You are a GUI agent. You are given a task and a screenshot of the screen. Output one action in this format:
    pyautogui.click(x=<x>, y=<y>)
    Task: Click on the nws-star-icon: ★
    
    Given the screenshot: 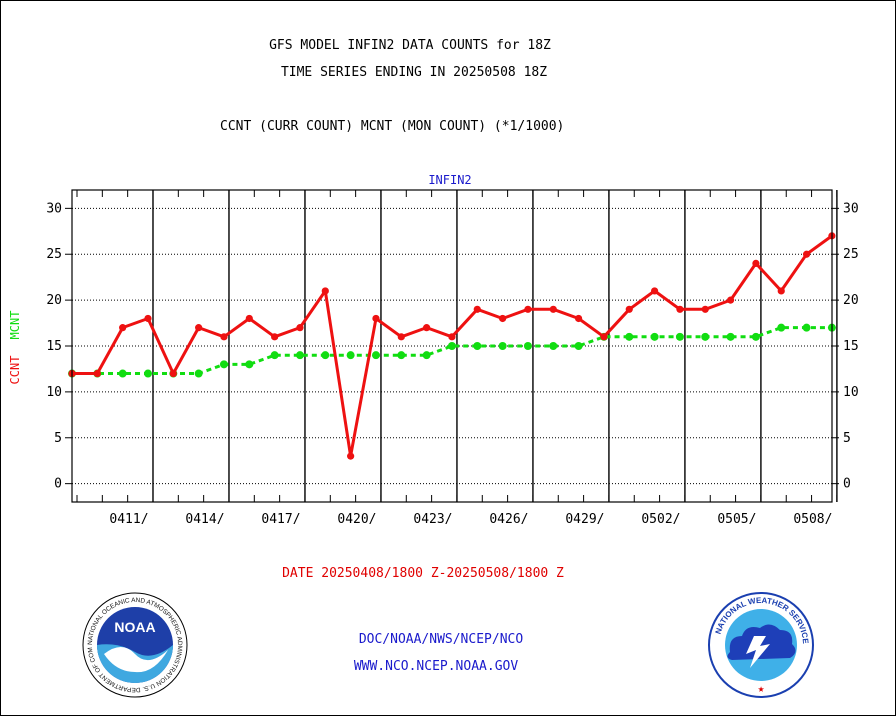 What is the action you would take?
    pyautogui.click(x=761, y=688)
    